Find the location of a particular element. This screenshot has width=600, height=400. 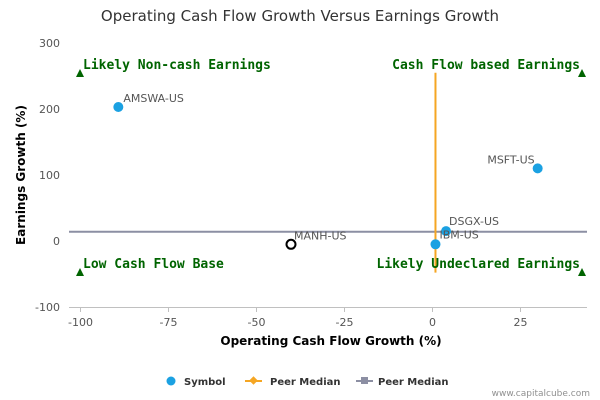

y-tick-label: -100 is located at coordinates (47, 307).